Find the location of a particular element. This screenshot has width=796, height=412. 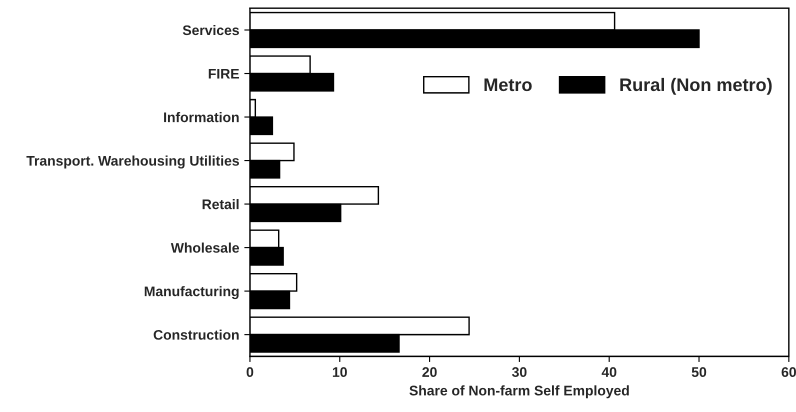

x-tick-label: 20 is located at coordinates (429, 372).